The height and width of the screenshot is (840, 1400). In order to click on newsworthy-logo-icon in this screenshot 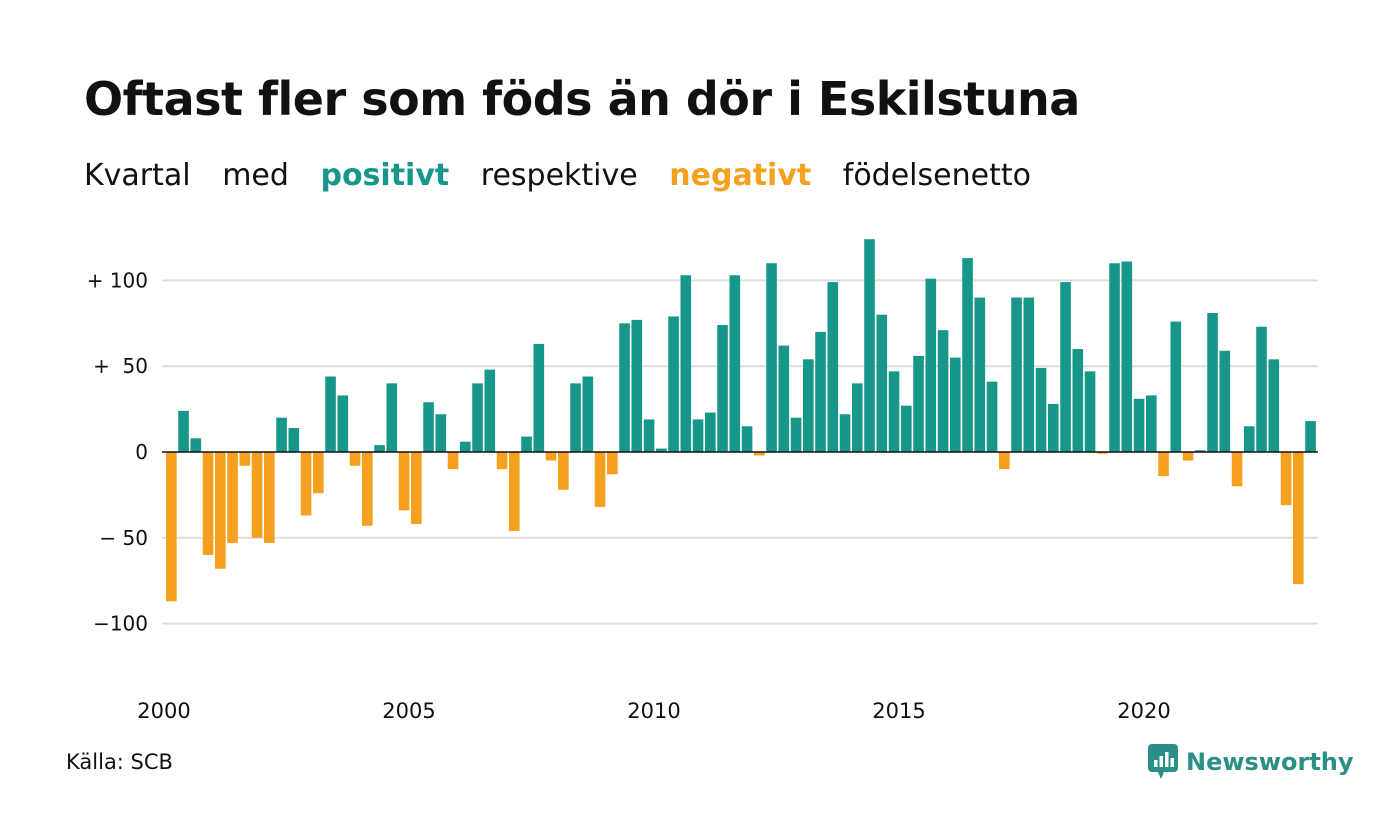, I will do `click(1163, 761)`.